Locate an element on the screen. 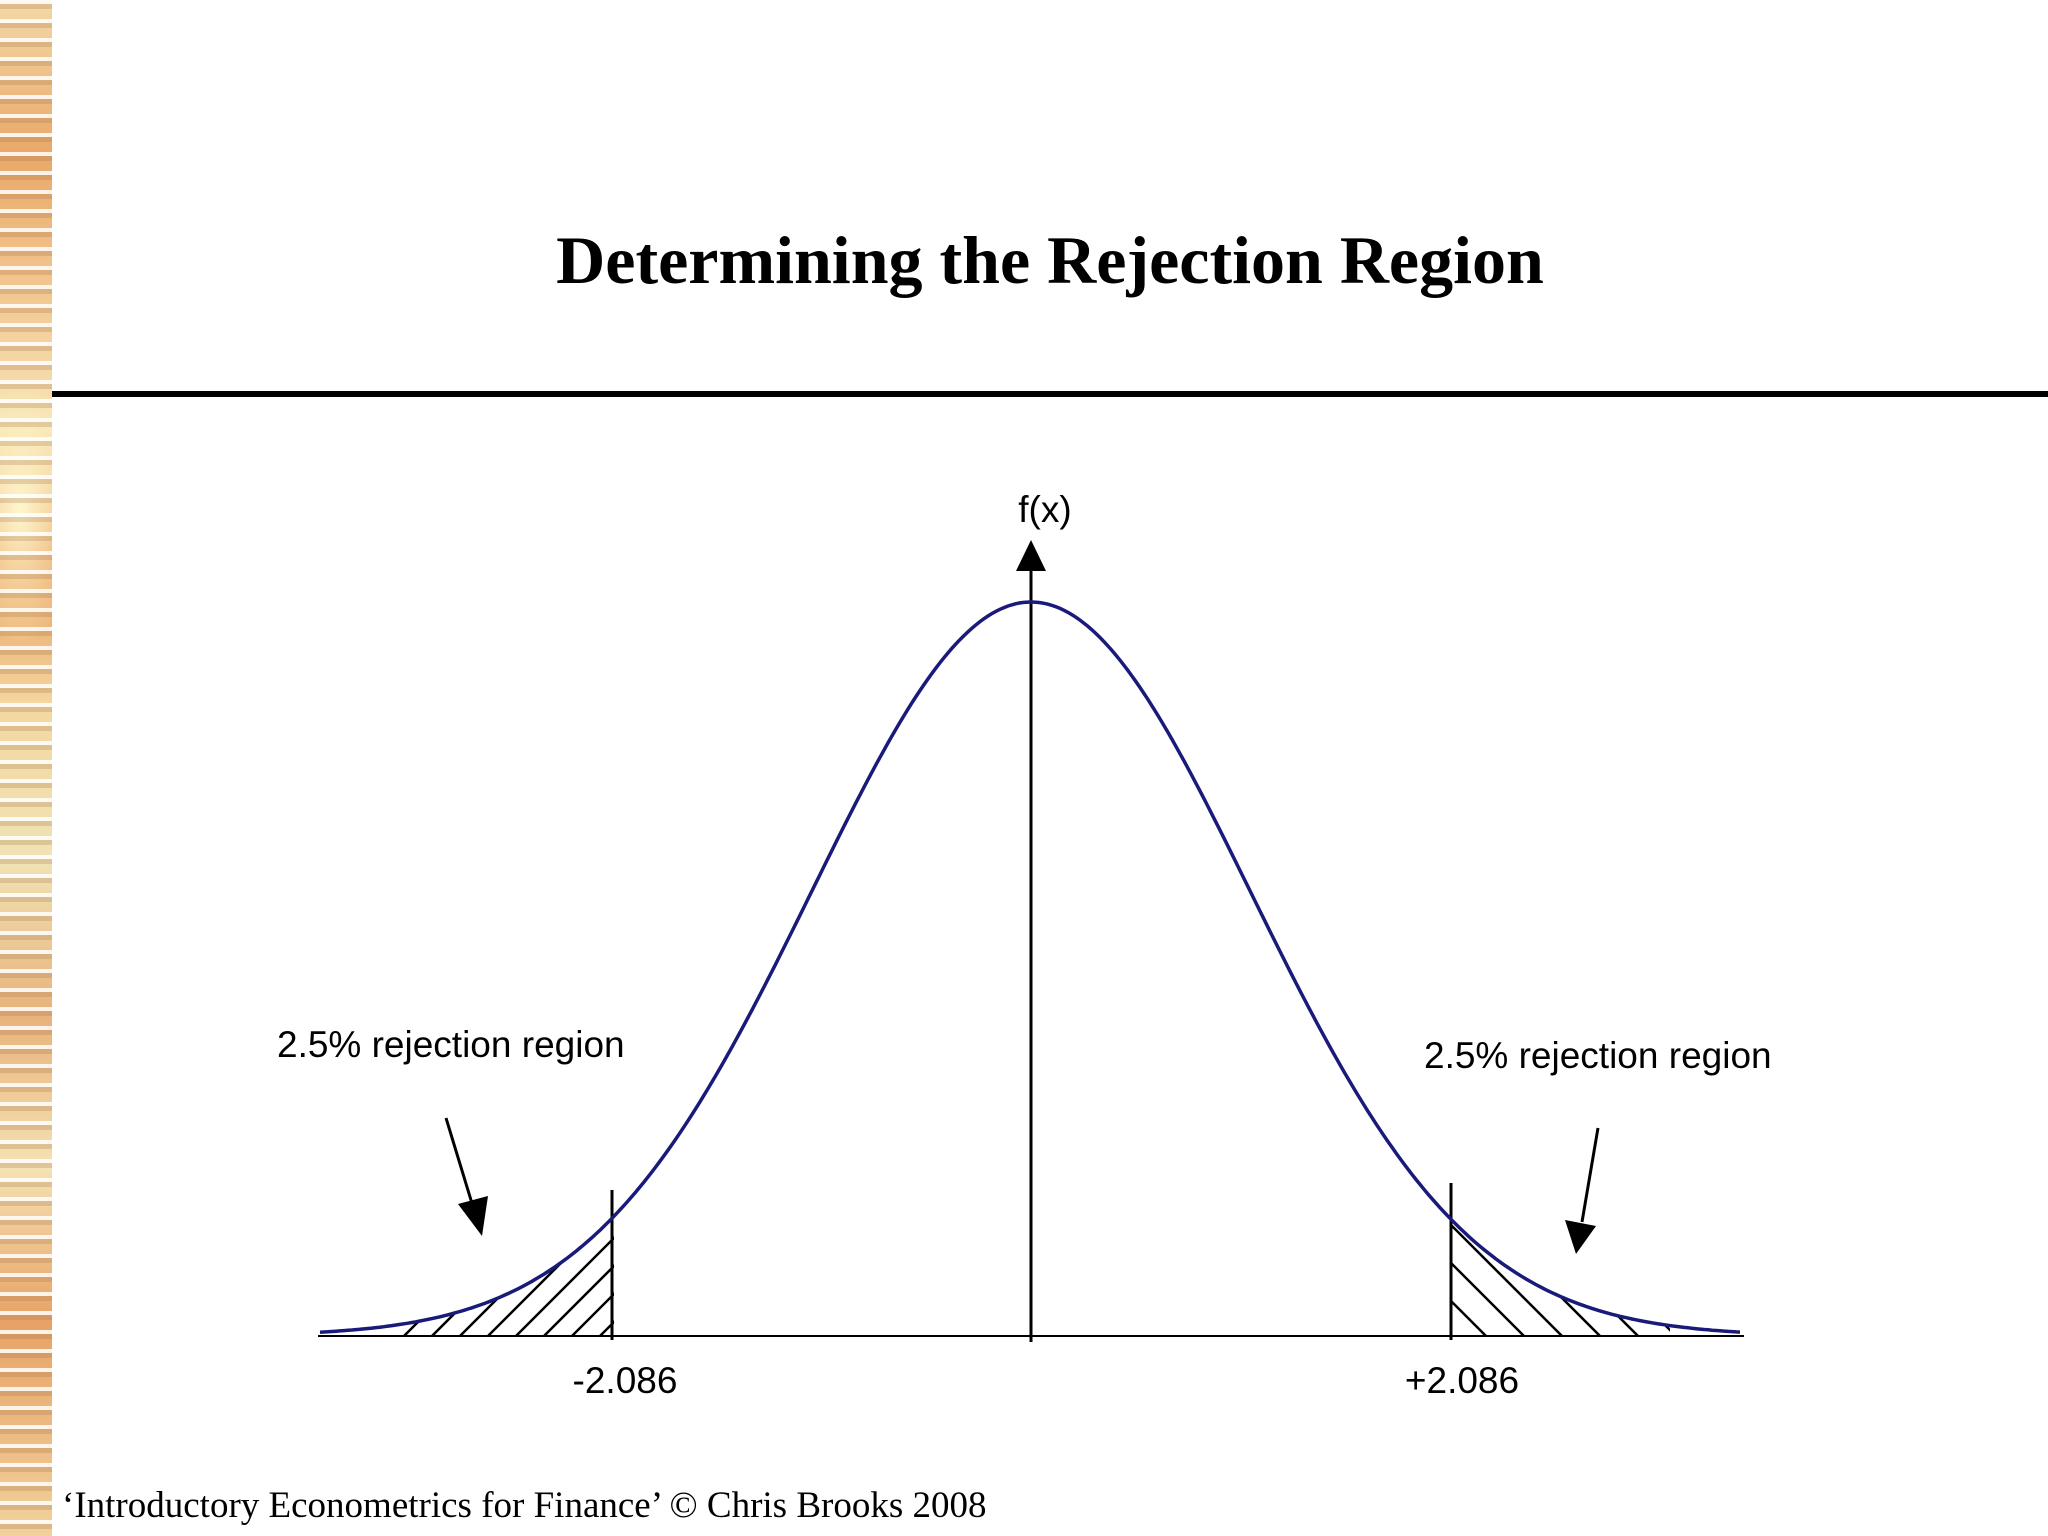 This screenshot has height=1536, width=2048. left-critical-value-label: -2.086 is located at coordinates (625, 1380).